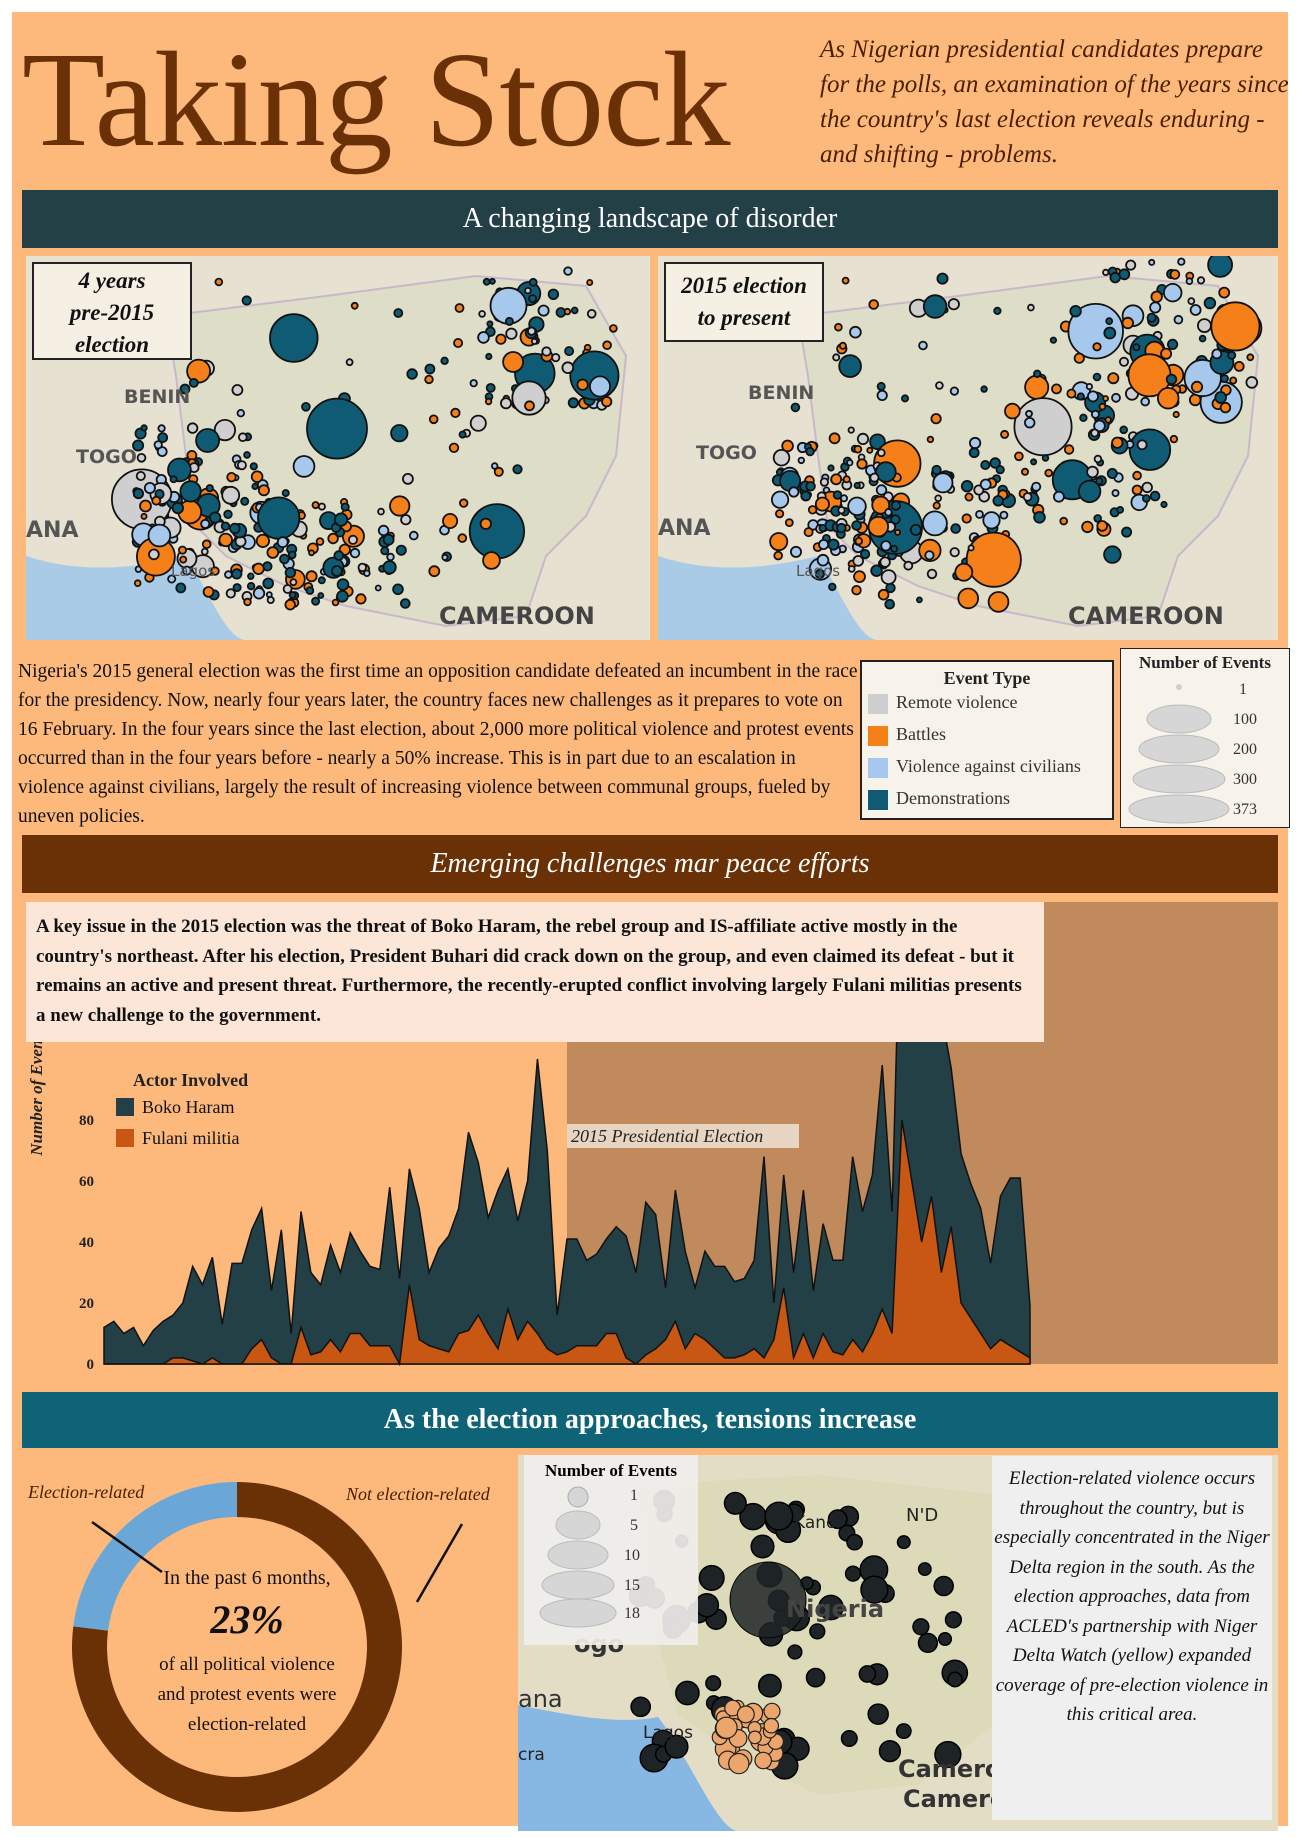 This screenshot has width=1300, height=1838. Describe the element at coordinates (531, 1755) in the screenshot. I see `city-label-accra: cra` at that location.